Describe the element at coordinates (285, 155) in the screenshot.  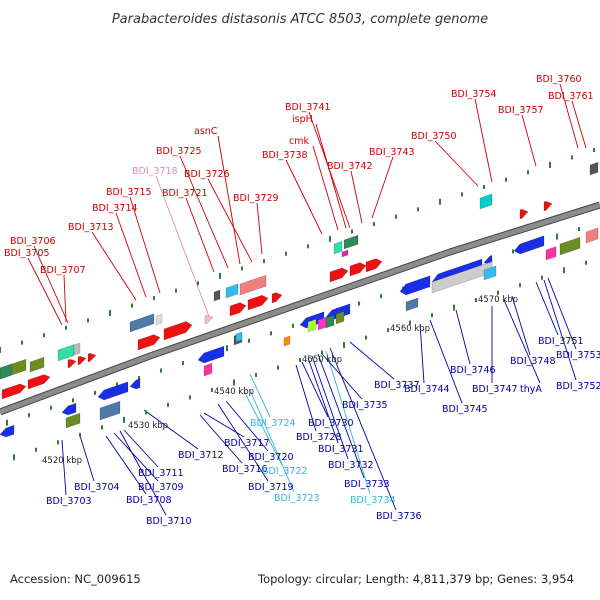
I see `gene-label: BDI_3738` at that location.